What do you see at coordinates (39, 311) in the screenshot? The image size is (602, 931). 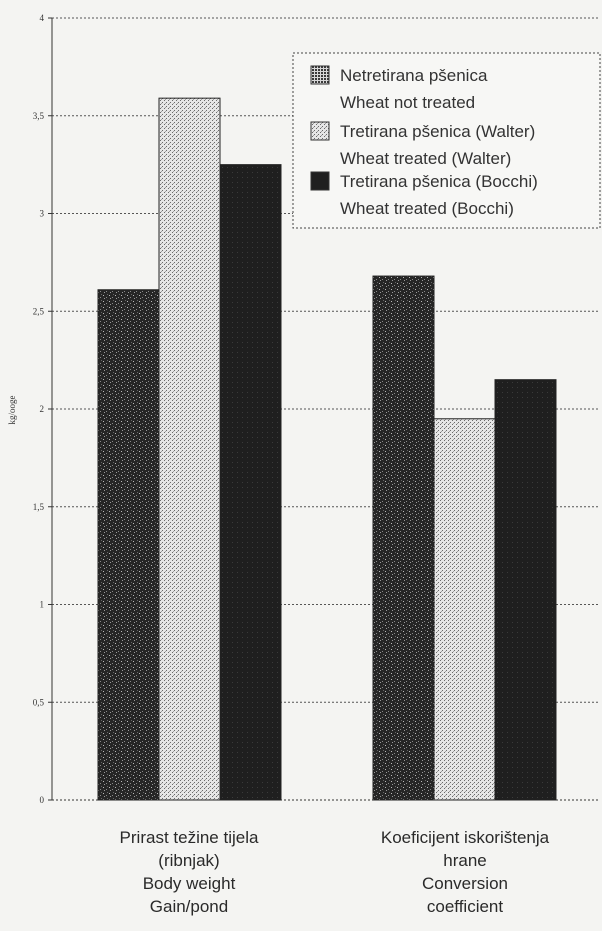 I see `y-tick-label: 2,5` at bounding box center [39, 311].